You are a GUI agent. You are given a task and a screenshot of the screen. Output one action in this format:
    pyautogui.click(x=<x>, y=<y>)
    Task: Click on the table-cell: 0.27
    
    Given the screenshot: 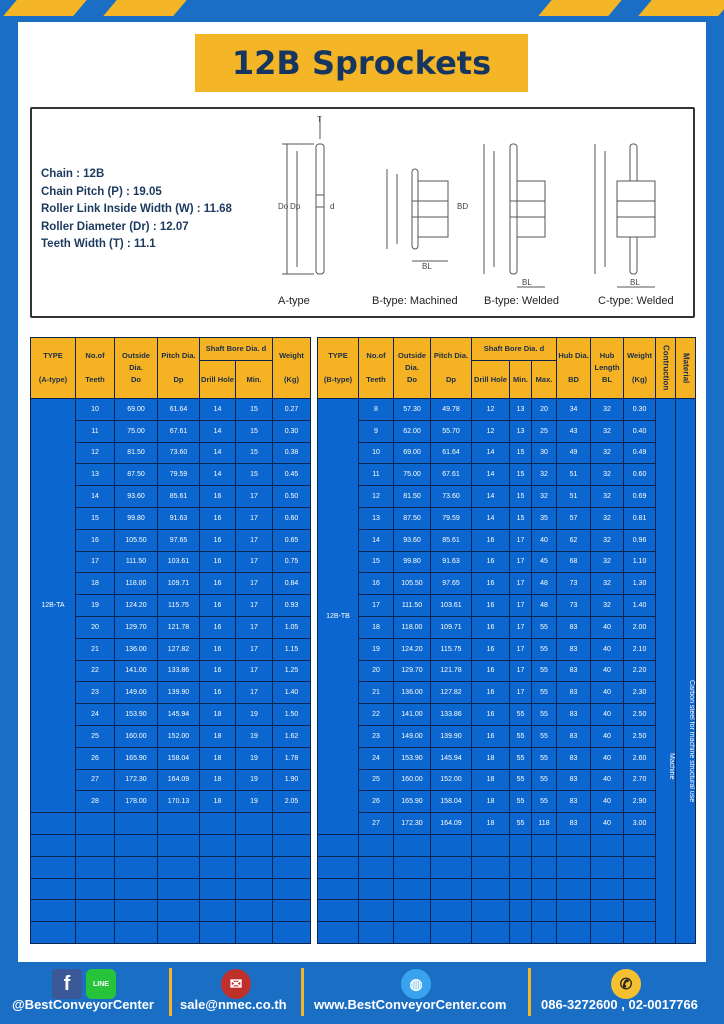 What is the action you would take?
    pyautogui.click(x=291, y=409)
    